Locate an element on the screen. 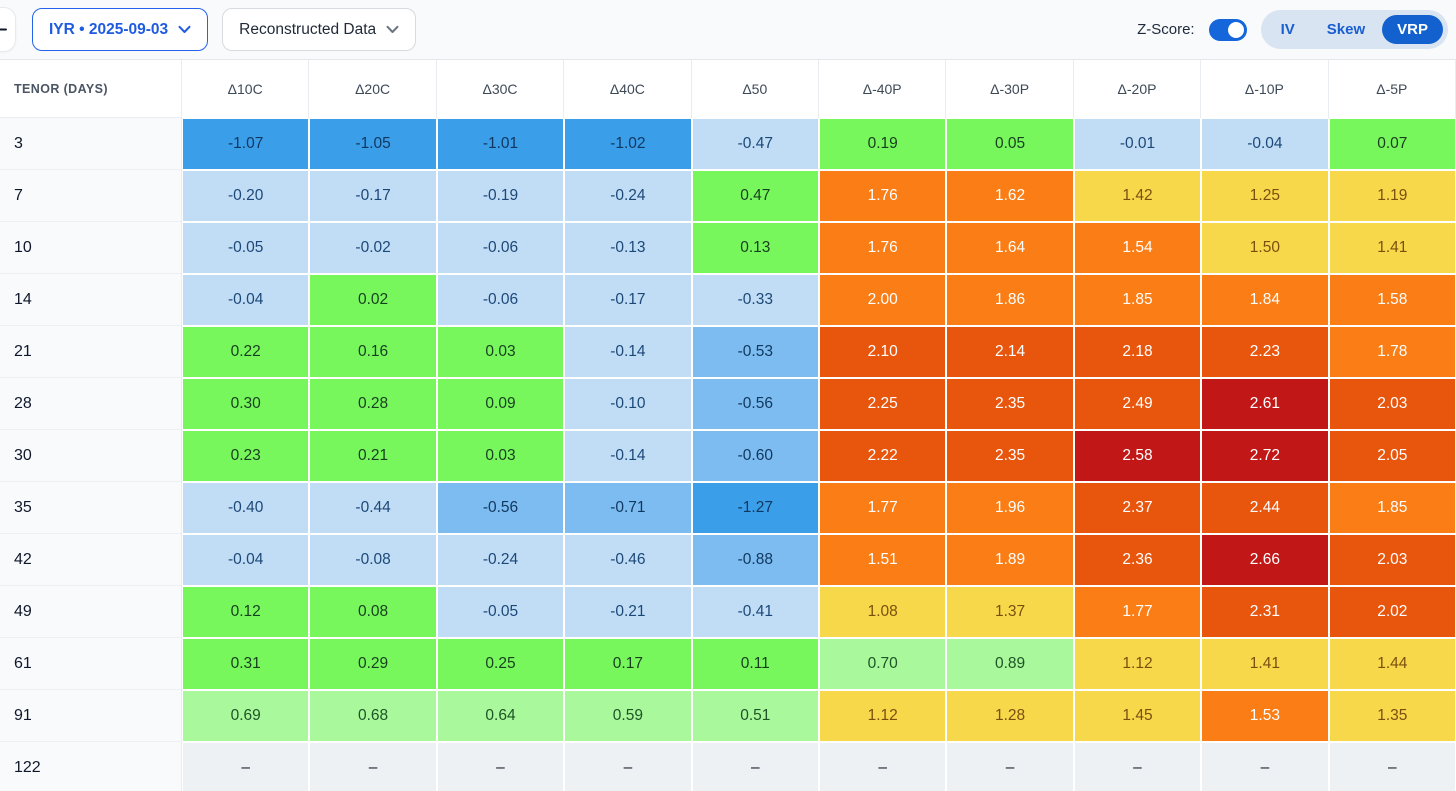 This screenshot has width=1456, height=791. heatmap-cell: 0.89 is located at coordinates (1010, 664).